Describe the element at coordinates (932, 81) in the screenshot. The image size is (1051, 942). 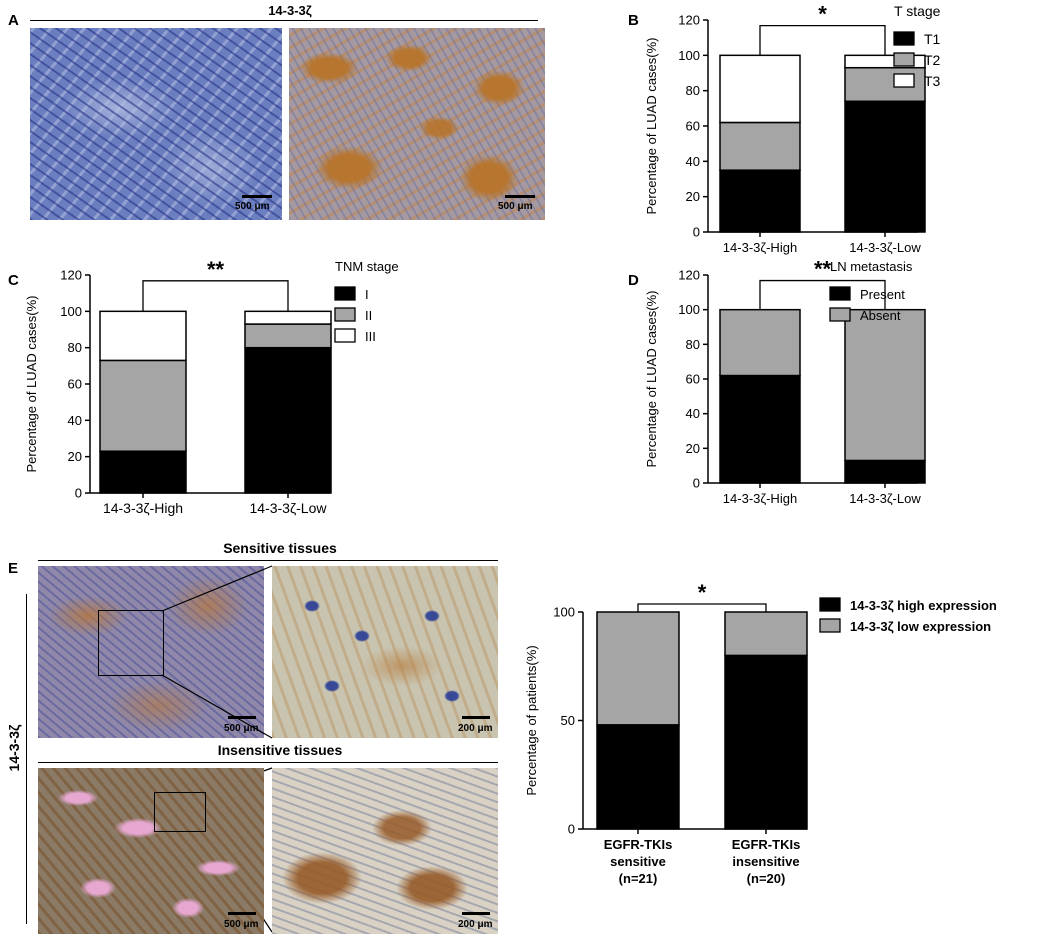
I see `legend-label: T3` at that location.